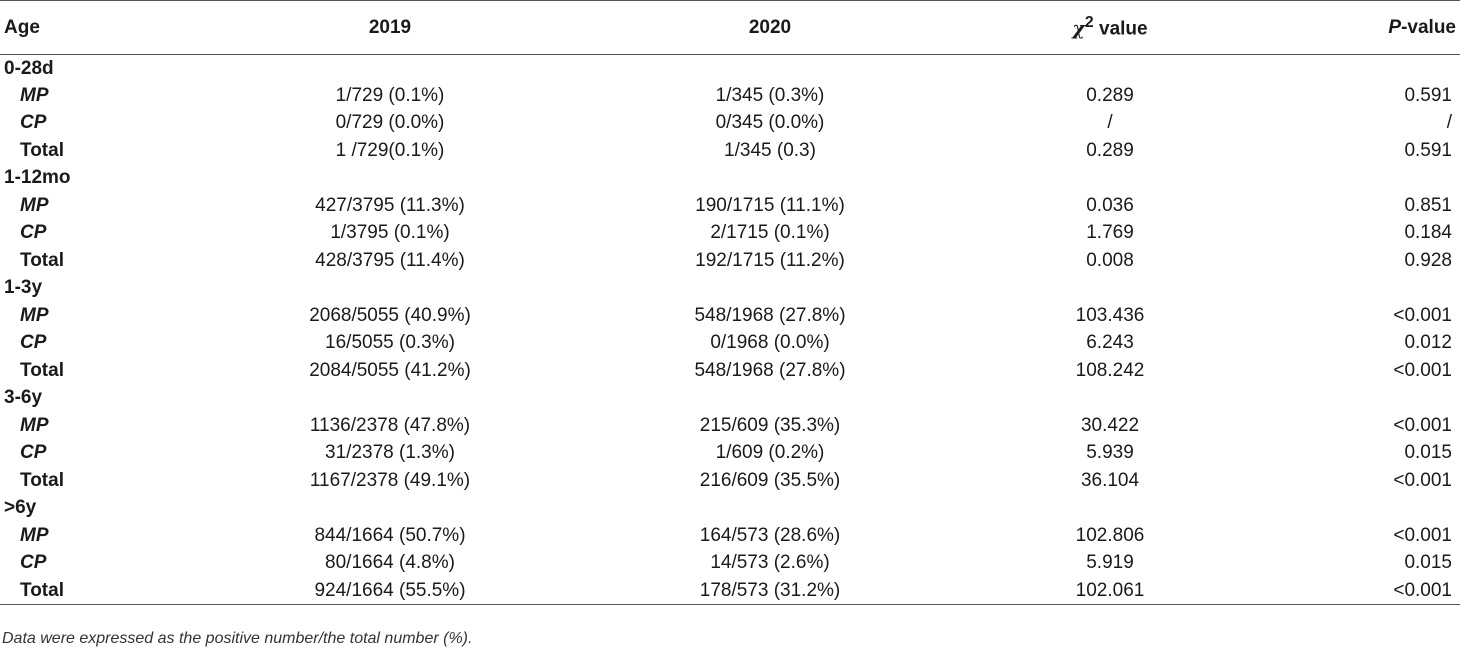 Image resolution: width=1460 pixels, height=652 pixels. I want to click on cell-2020: 1/345 (0.3%), so click(770, 95).